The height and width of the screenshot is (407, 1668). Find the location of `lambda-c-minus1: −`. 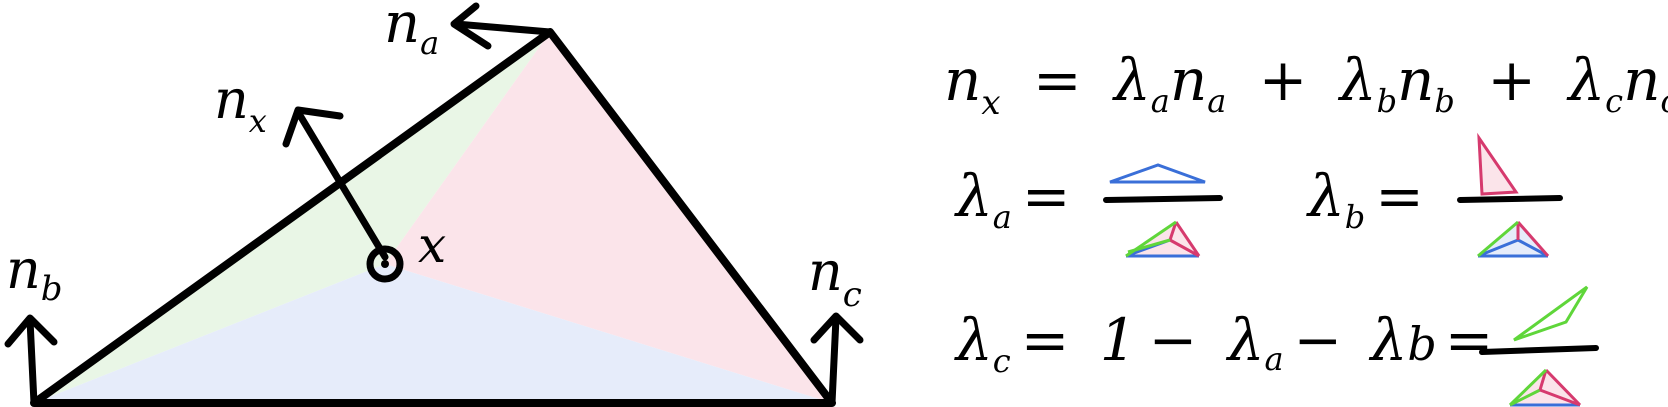

lambda-c-minus1: − is located at coordinates (1173, 340).